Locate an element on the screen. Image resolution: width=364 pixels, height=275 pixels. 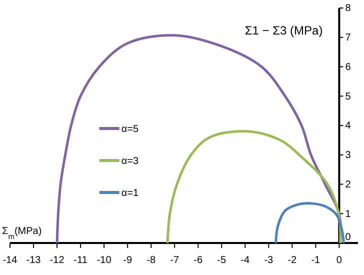
x-tick-label: -14 is located at coordinates (10, 260).